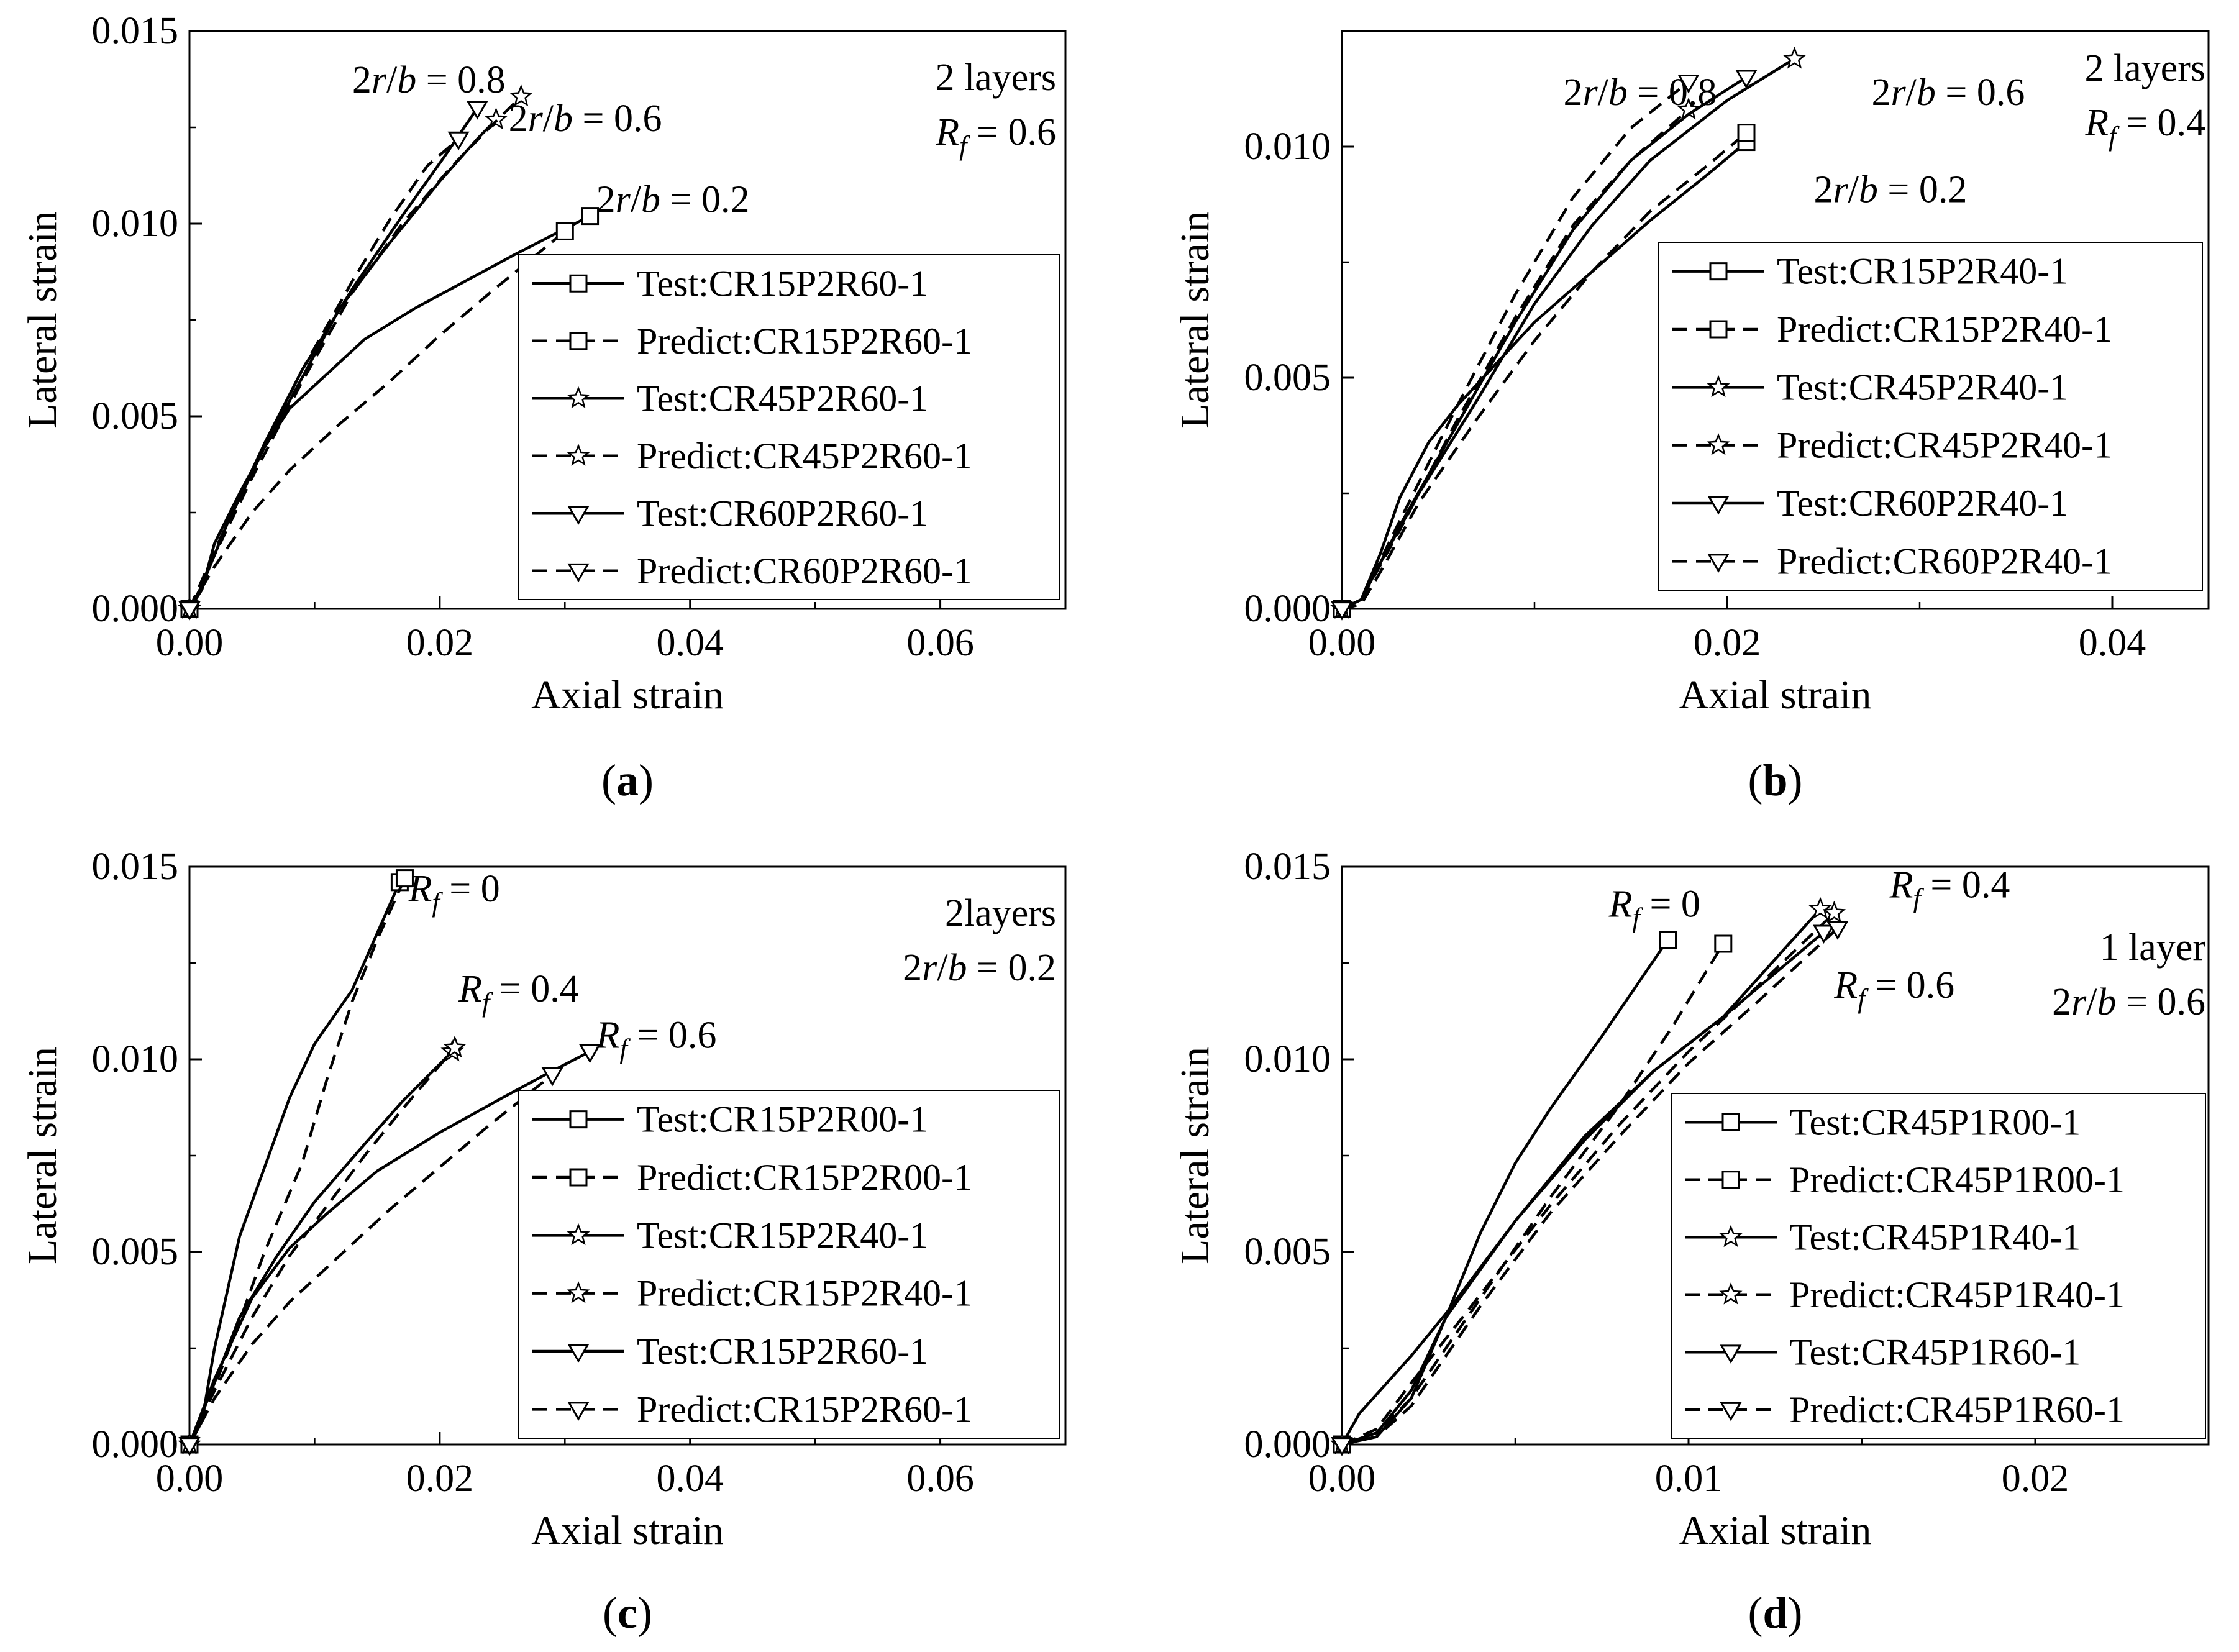  I want to click on info-label: 2r/b = 0.2, so click(979, 968).